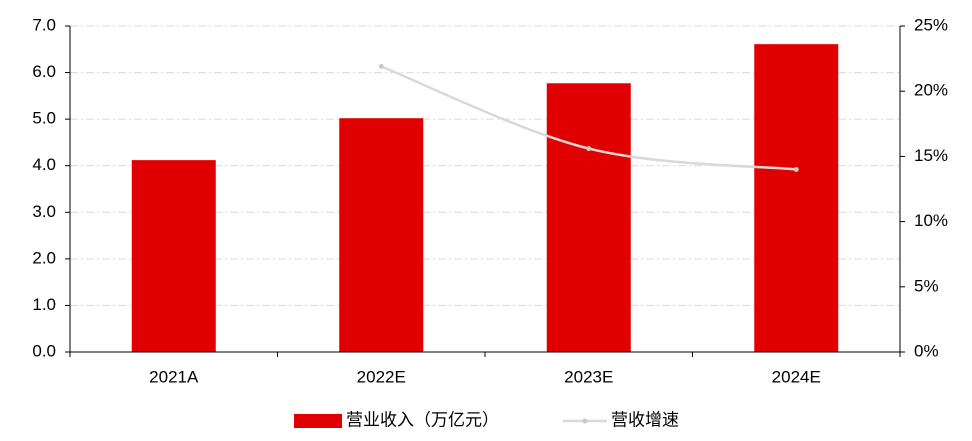 The image size is (972, 441). Describe the element at coordinates (44, 257) in the screenshot. I see `y-tick-label: 2.0` at that location.